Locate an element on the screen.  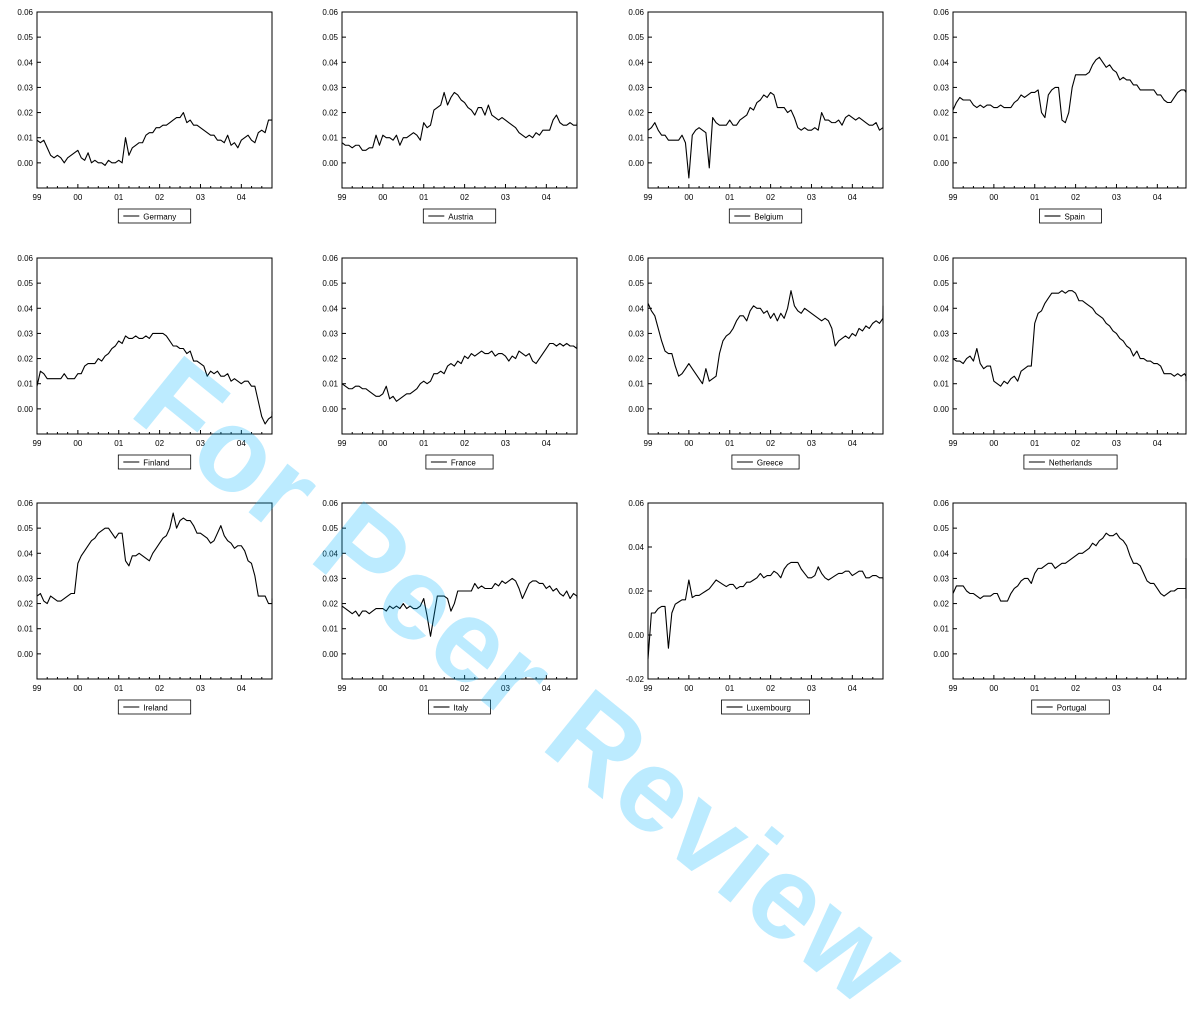
legend-italy: Italy is located at coordinates (459, 707).